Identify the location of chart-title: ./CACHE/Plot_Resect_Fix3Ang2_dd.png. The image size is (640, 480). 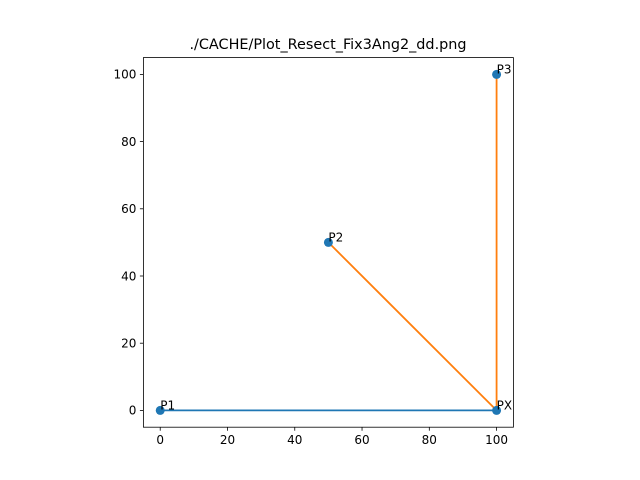
(327, 45).